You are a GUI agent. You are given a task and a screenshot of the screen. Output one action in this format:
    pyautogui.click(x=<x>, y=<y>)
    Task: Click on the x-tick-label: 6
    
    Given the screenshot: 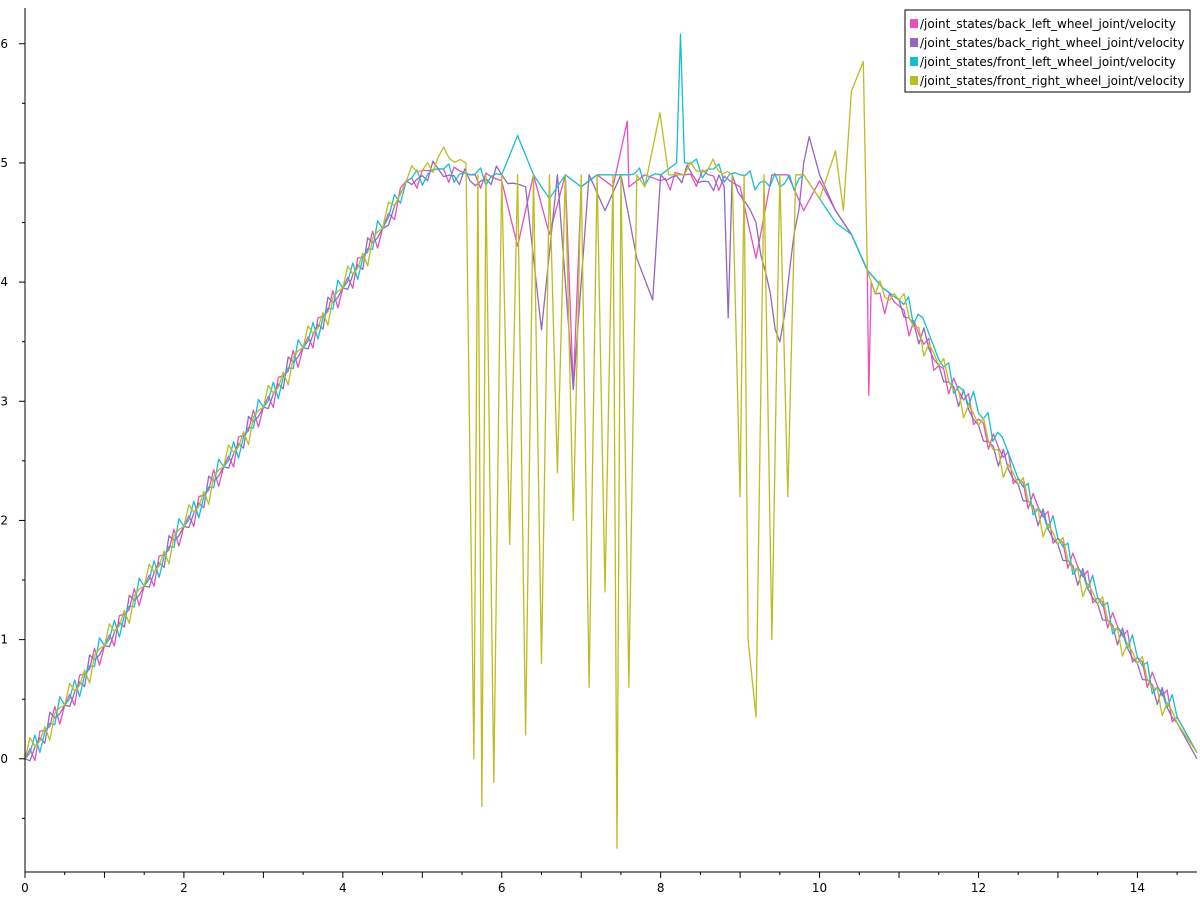 What is the action you would take?
    pyautogui.click(x=502, y=888)
    